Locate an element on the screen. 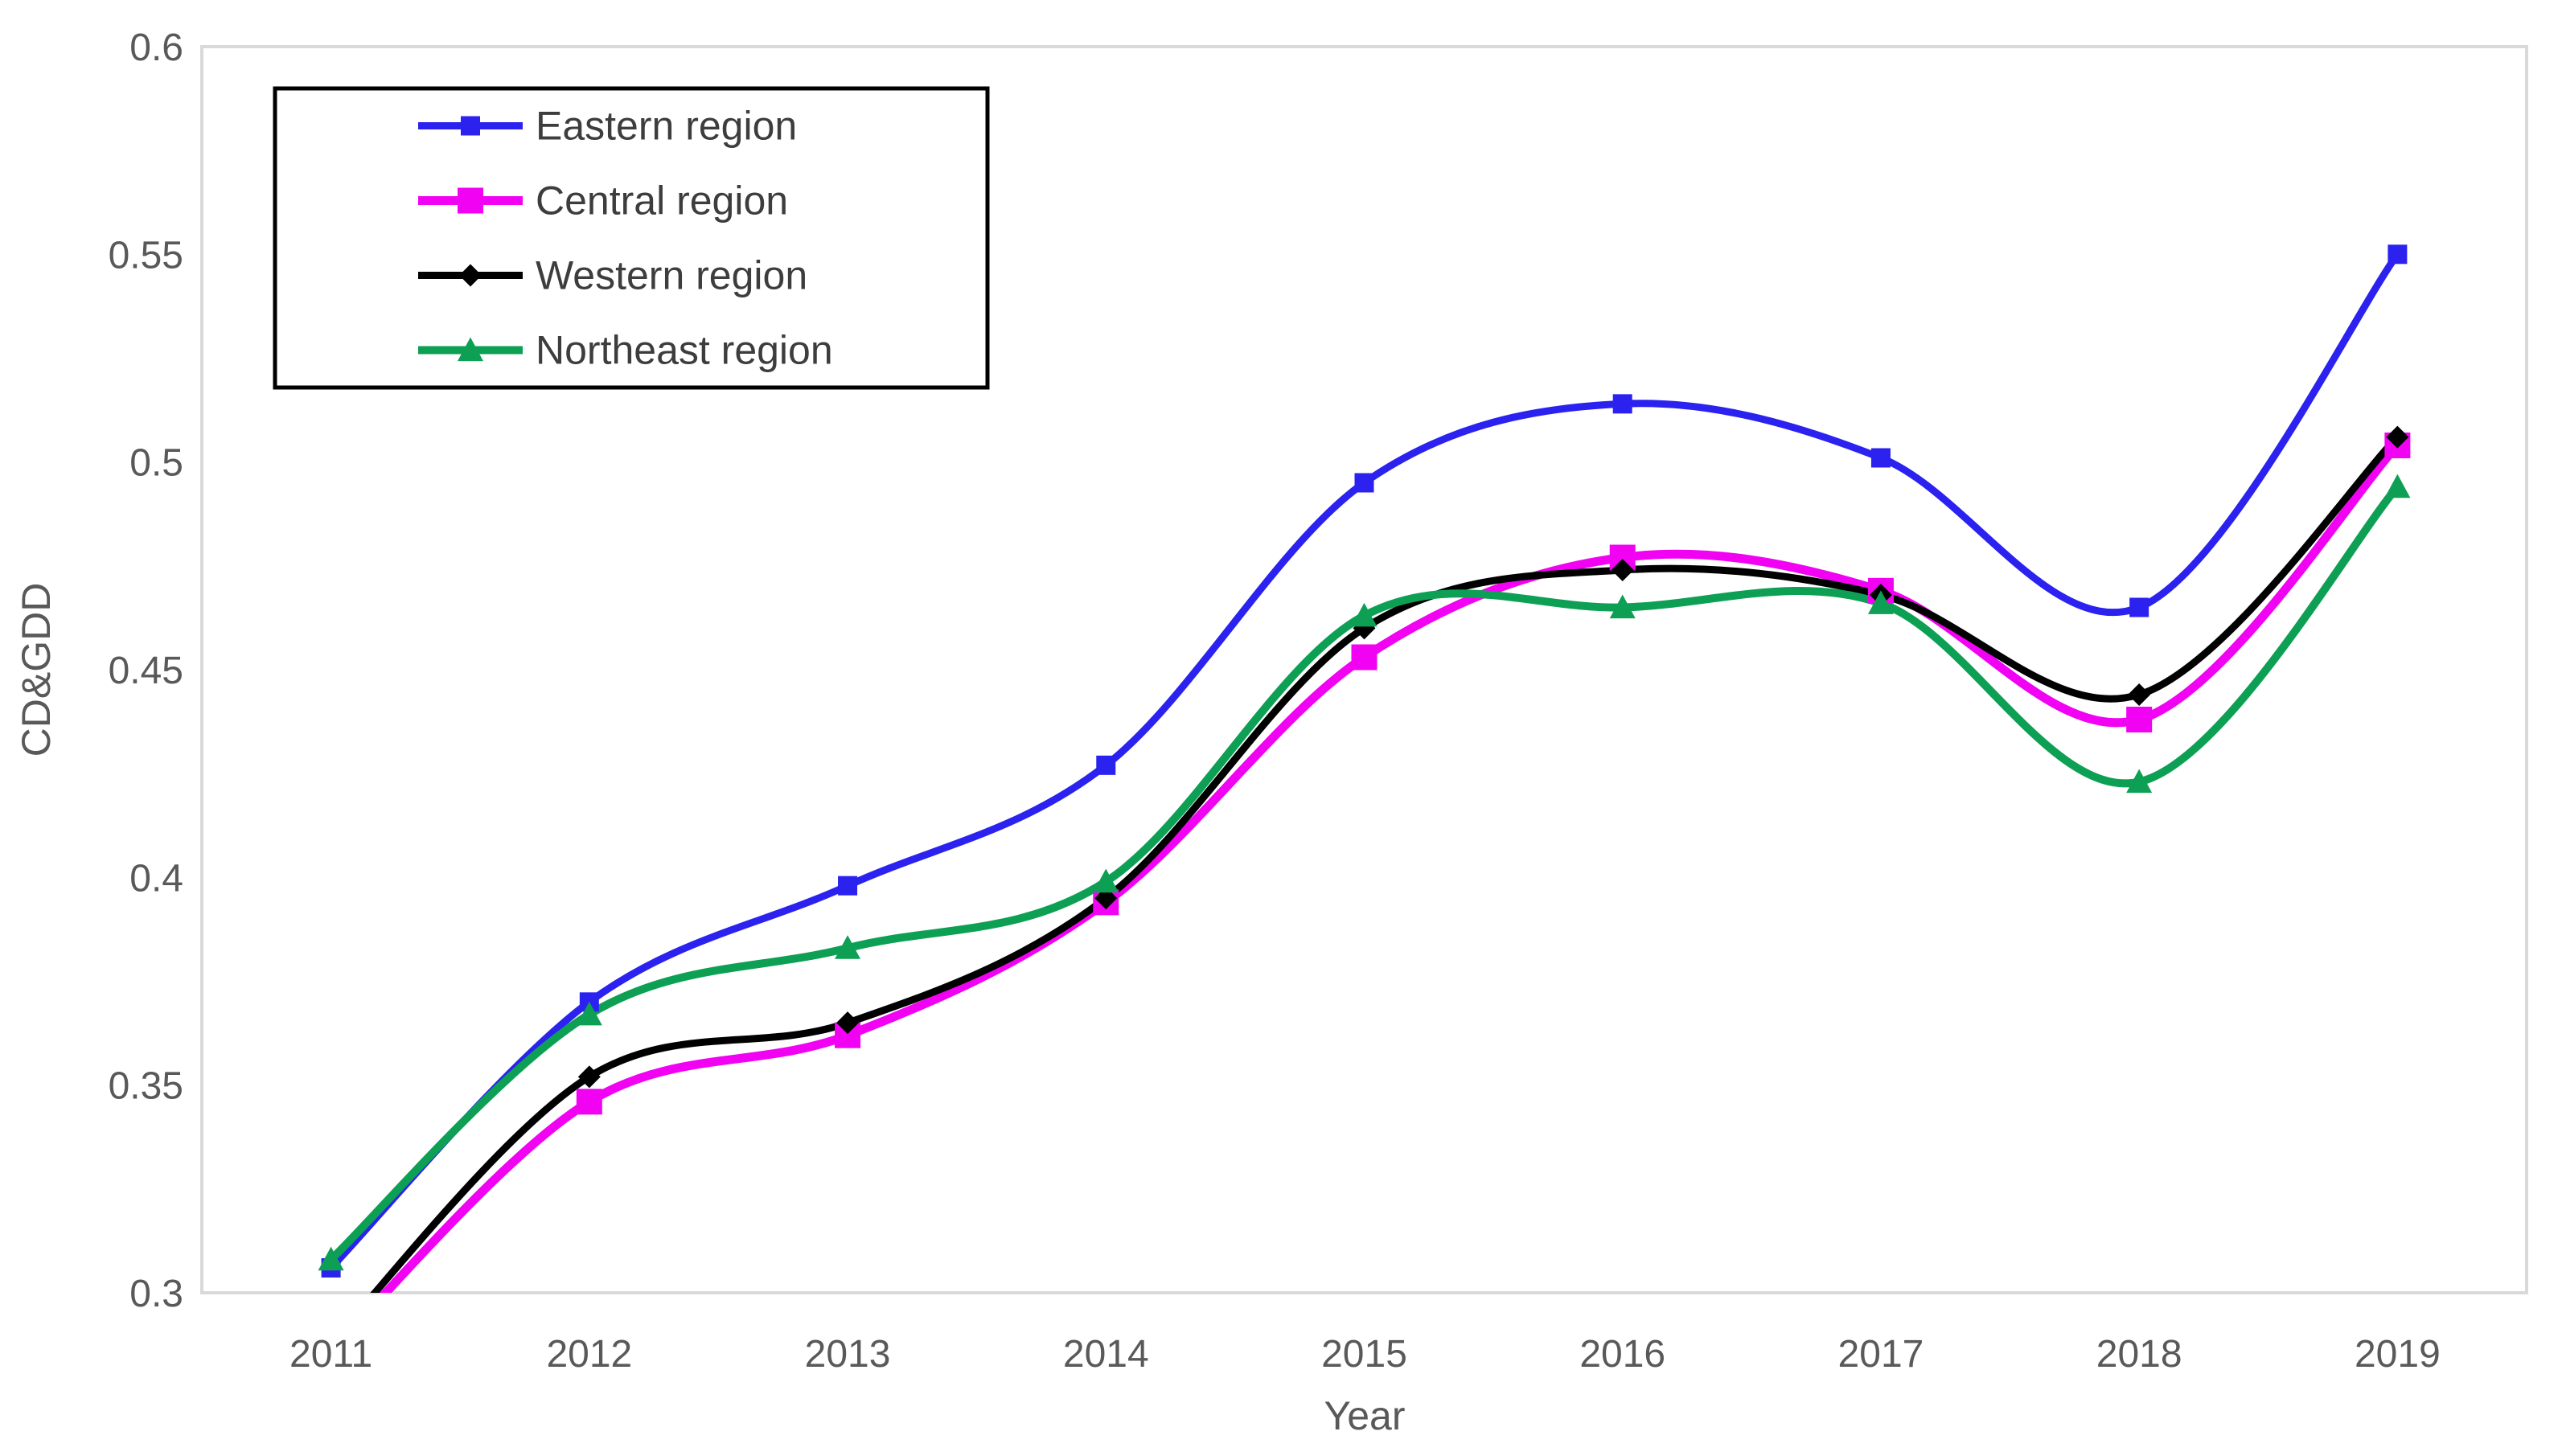 The width and height of the screenshot is (2562, 1456). y-axis-tick-labels: 0.6 0.55 0.5 0.45 0.4 0.35 0.3 is located at coordinates (146, 671).